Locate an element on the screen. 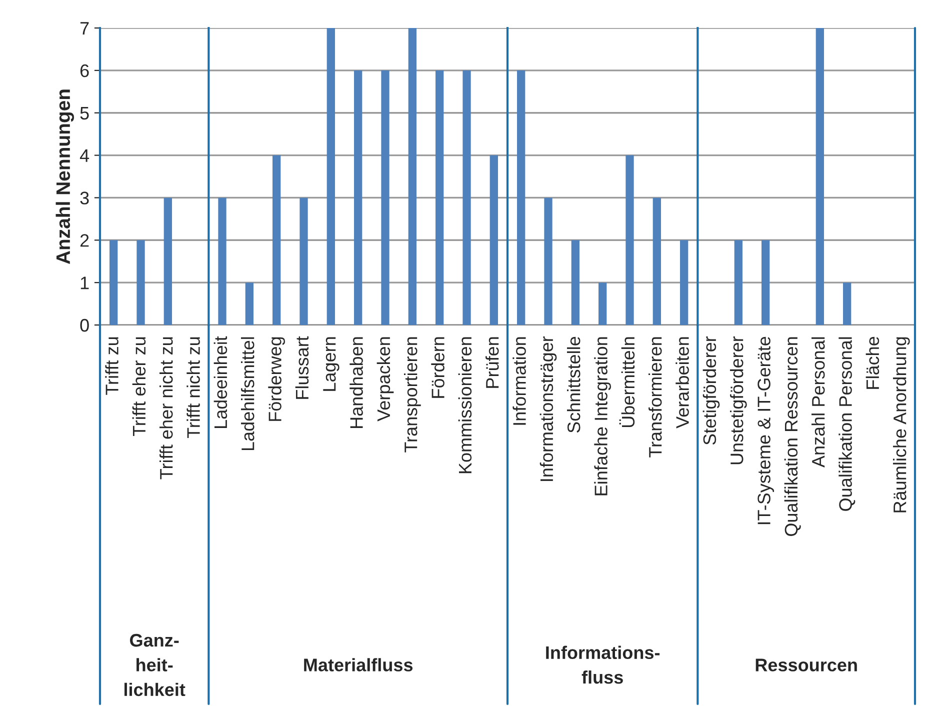  y-tick-label: 3 is located at coordinates (84, 198).